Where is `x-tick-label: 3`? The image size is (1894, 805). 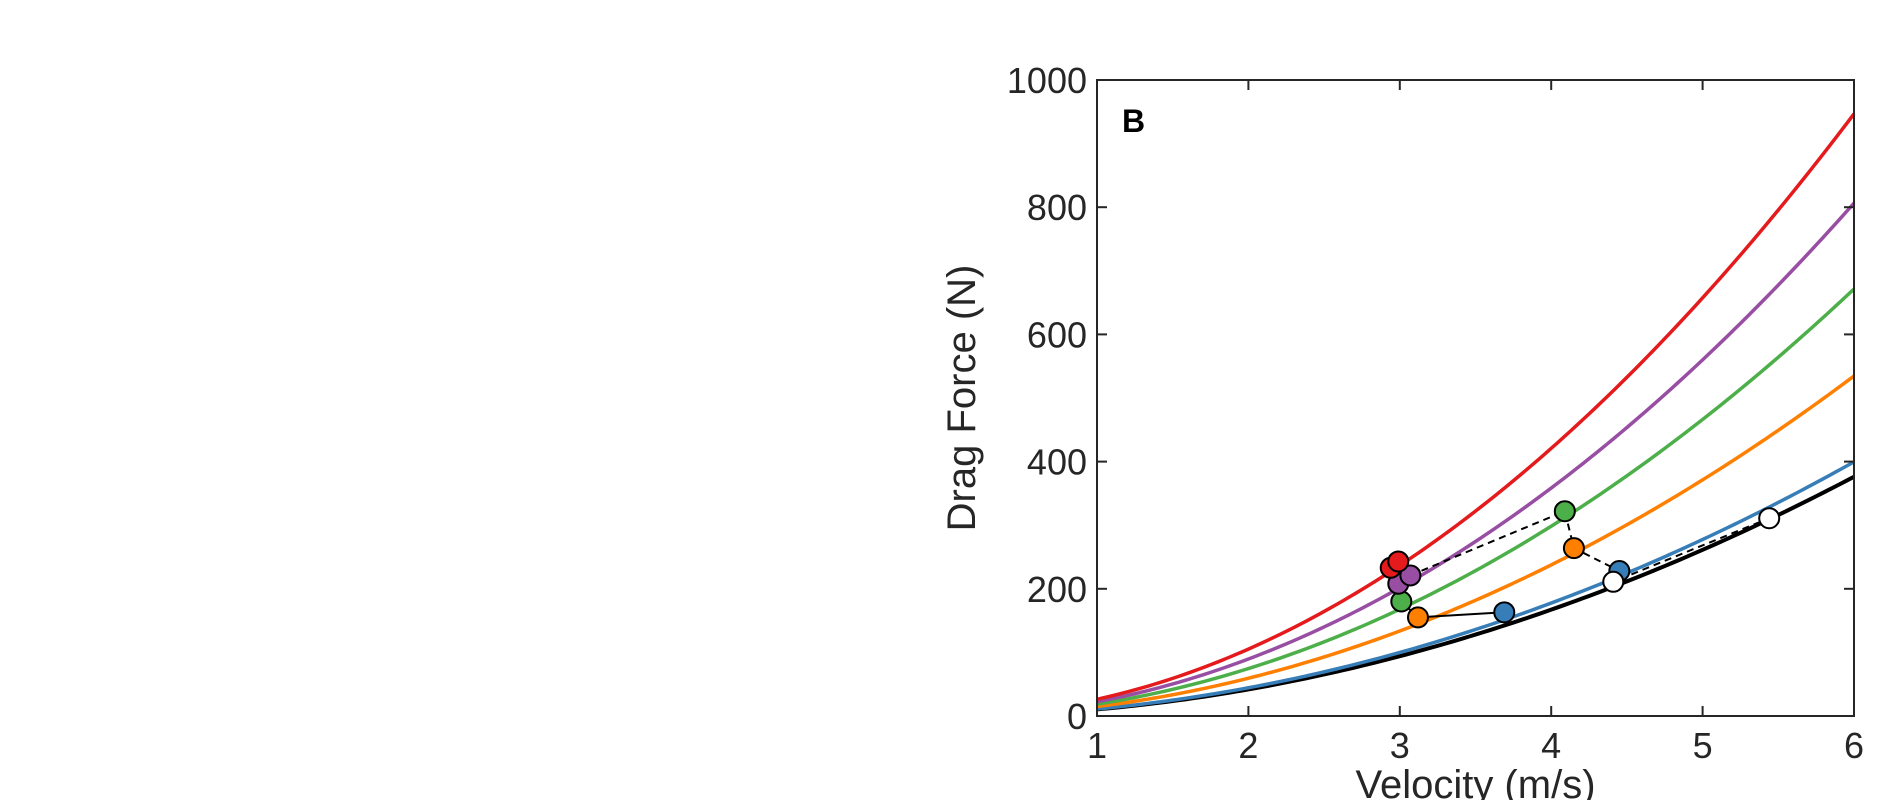 x-tick-label: 3 is located at coordinates (1400, 745).